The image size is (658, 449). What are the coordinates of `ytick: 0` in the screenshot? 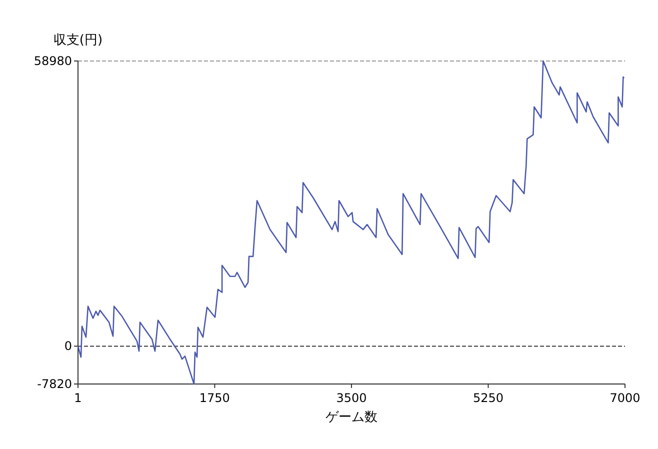 It's located at (68, 346).